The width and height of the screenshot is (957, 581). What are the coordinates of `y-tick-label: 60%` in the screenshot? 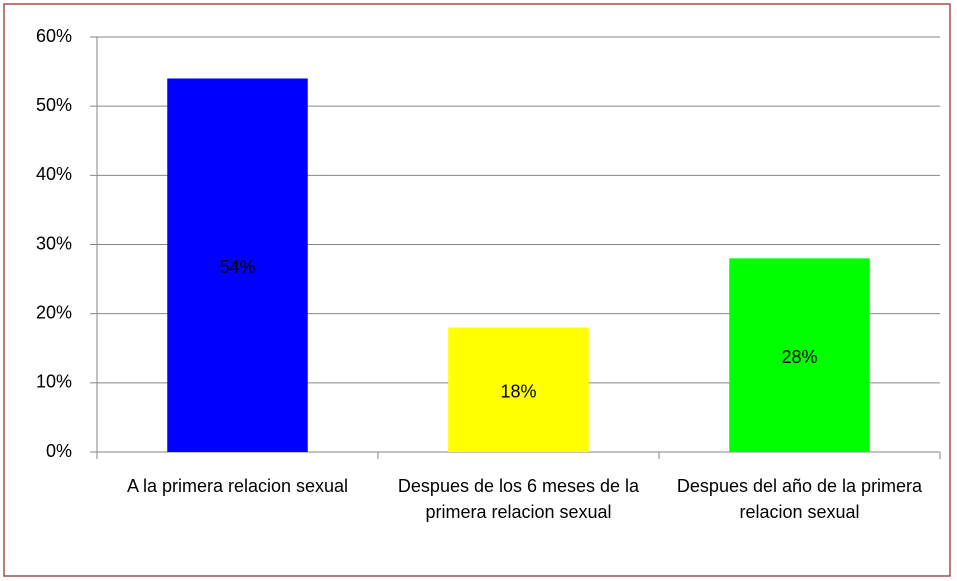 It's located at (54, 36).